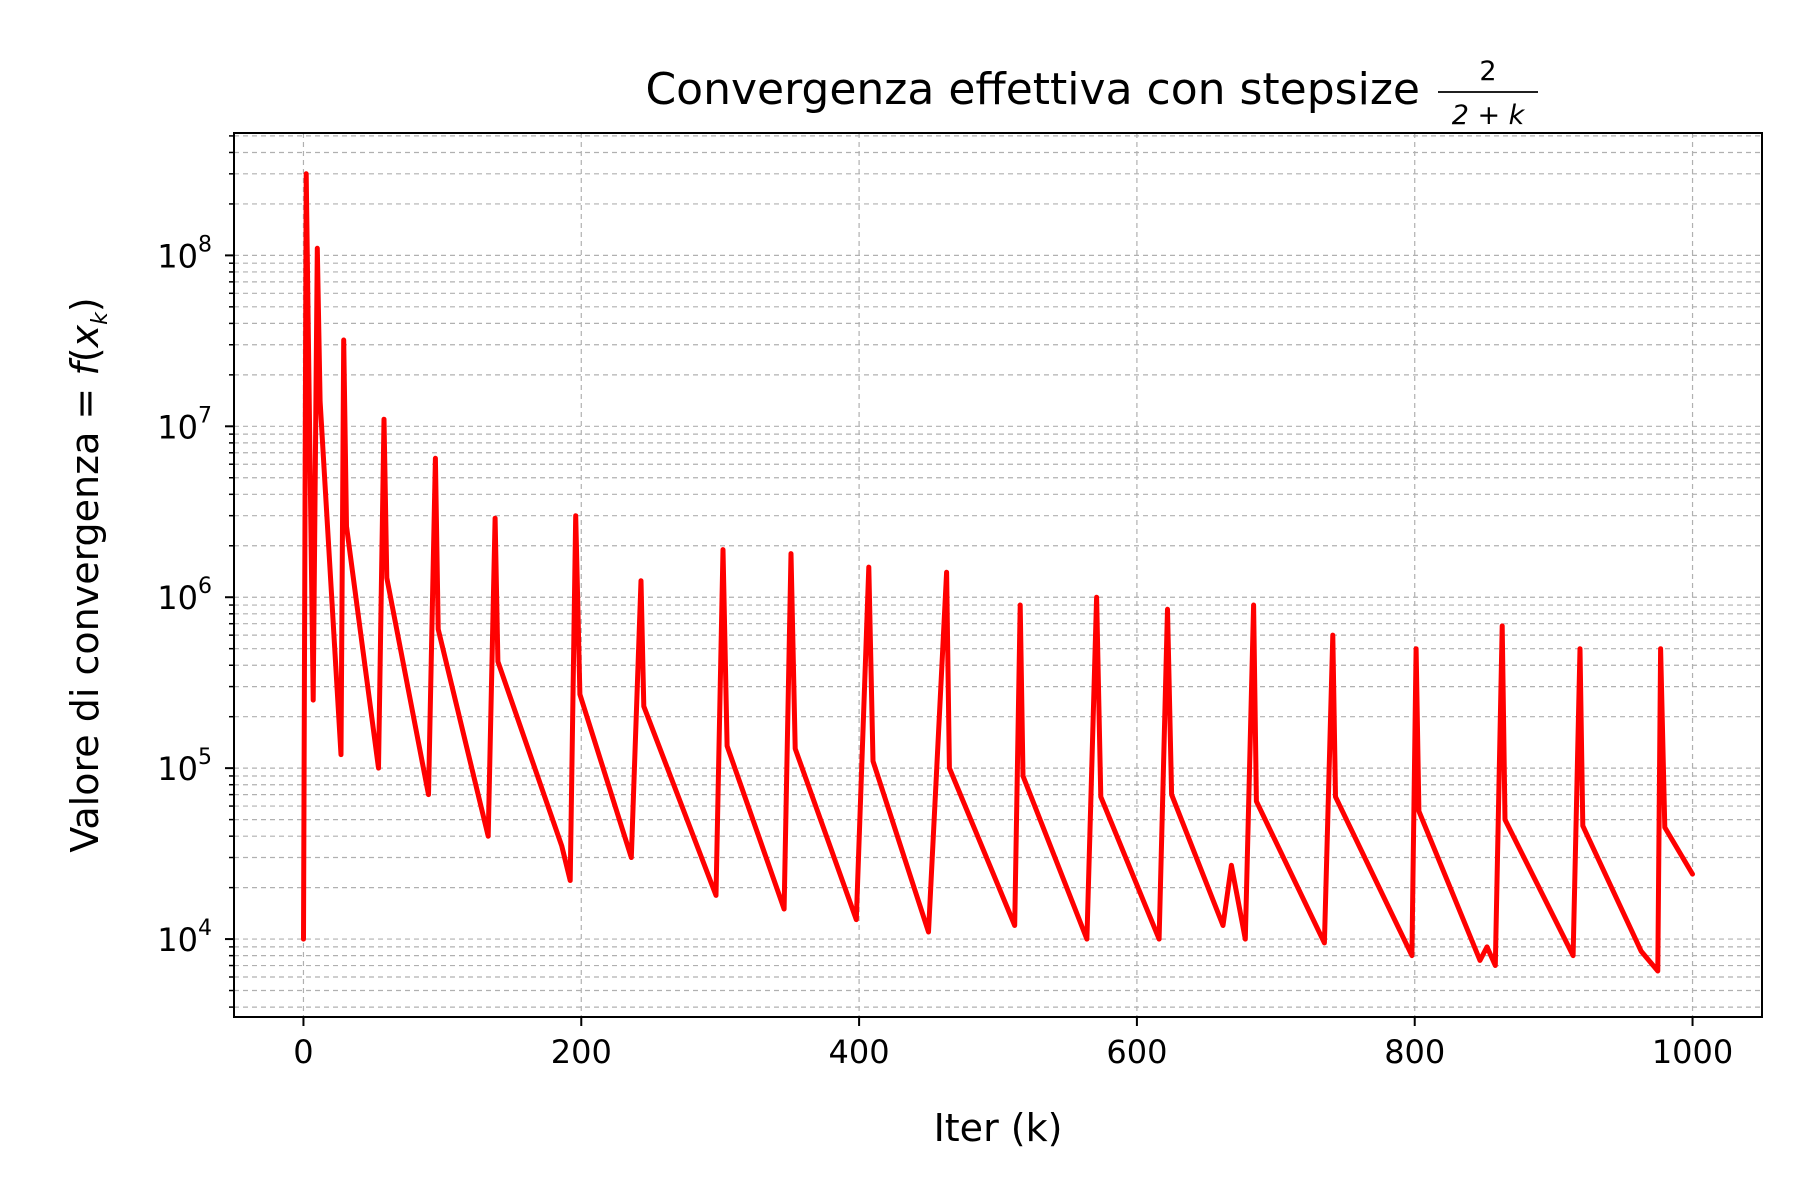 This screenshot has height=1200, width=1800. I want to click on x-axis-ticks: 0 200 400 600 800 1000, so click(1013, 1044).